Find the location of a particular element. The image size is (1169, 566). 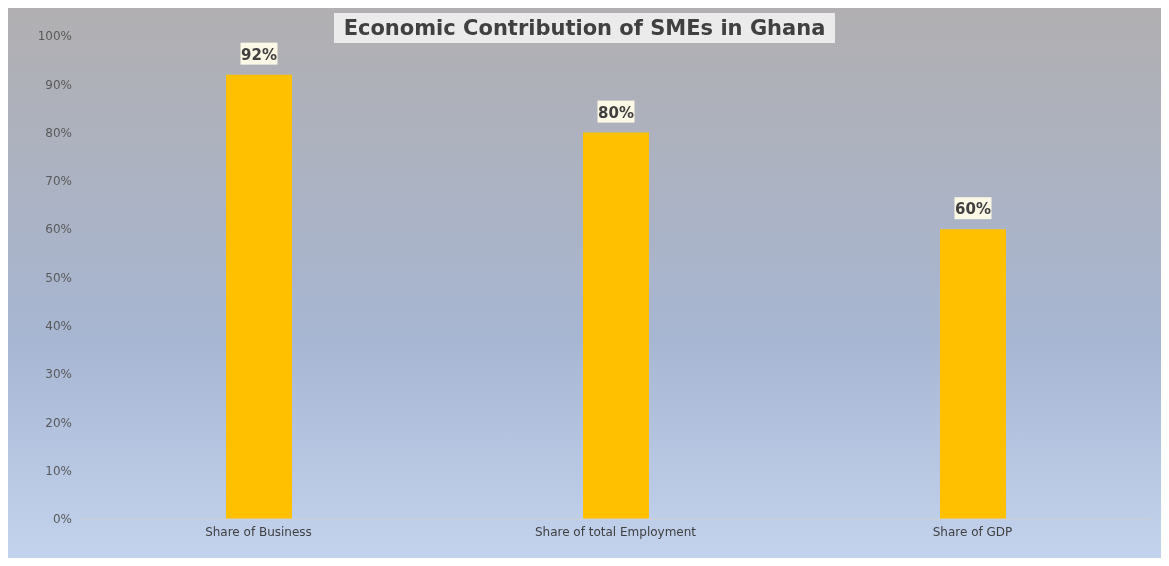

y-tick-label: 50% is located at coordinates (58, 277).